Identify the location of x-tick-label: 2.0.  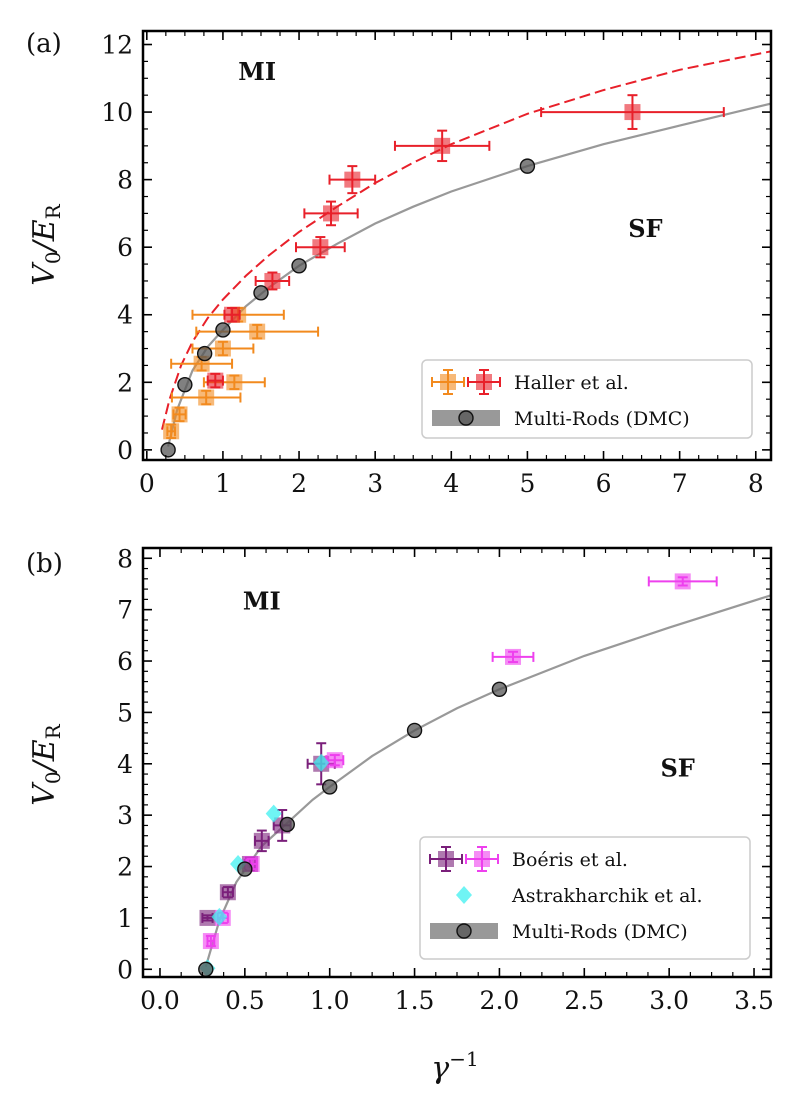
(500, 1000).